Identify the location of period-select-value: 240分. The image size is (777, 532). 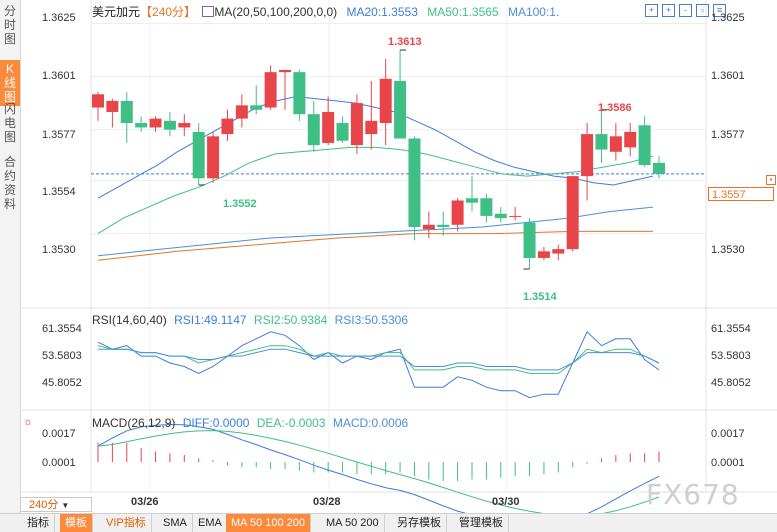
(44, 505).